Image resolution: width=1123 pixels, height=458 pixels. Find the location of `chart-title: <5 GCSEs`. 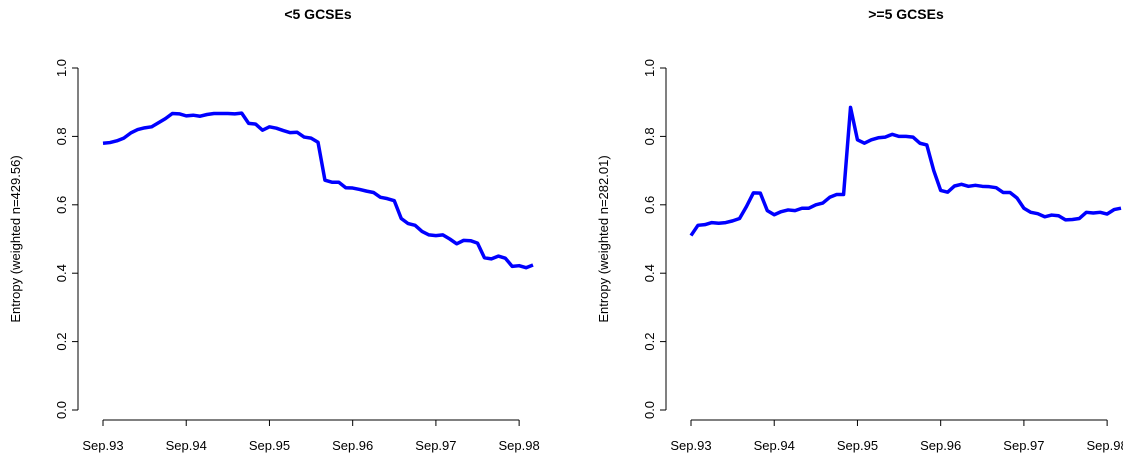

chart-title: <5 GCSEs is located at coordinates (318, 14).